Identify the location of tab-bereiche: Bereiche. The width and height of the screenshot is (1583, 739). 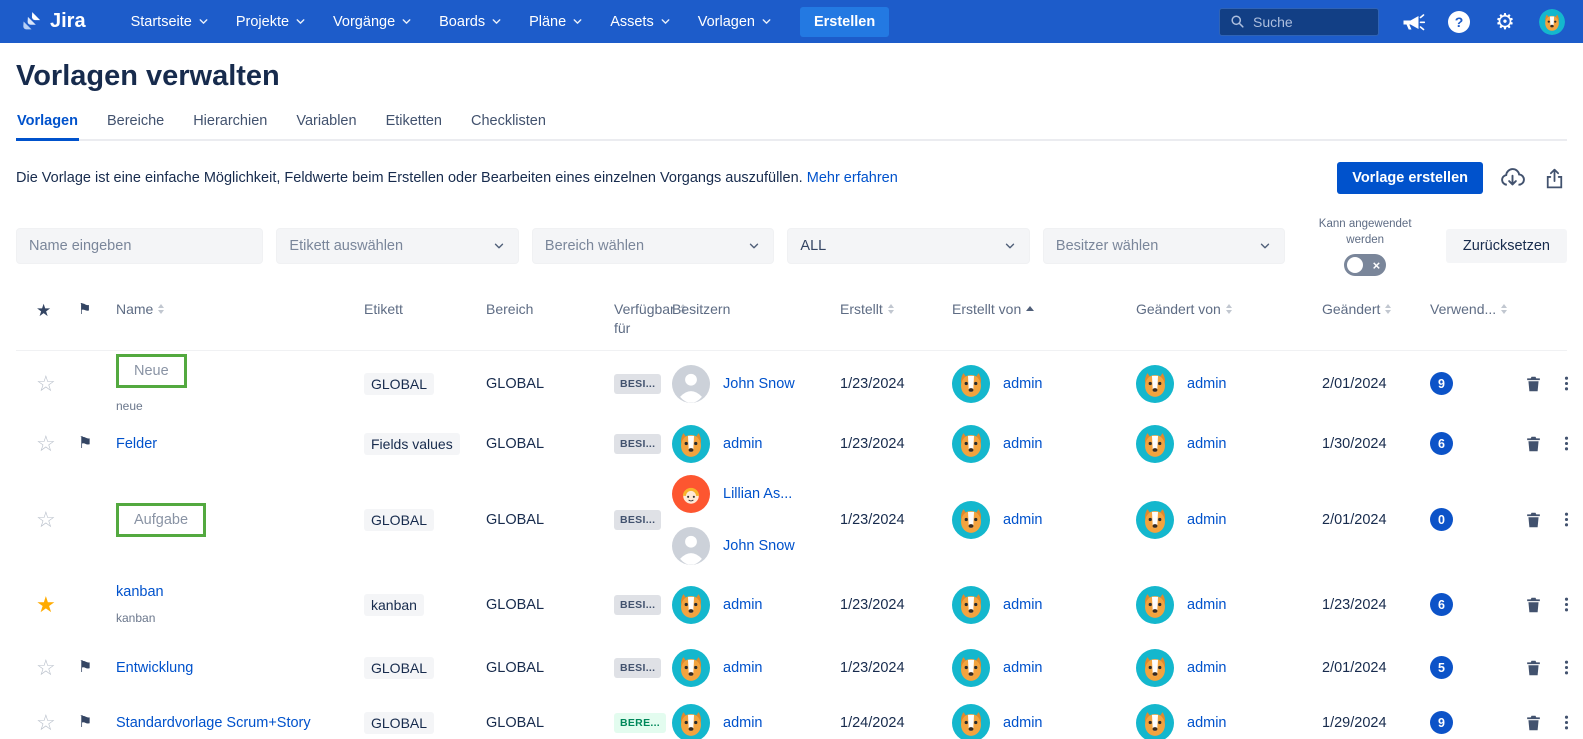
(135, 121).